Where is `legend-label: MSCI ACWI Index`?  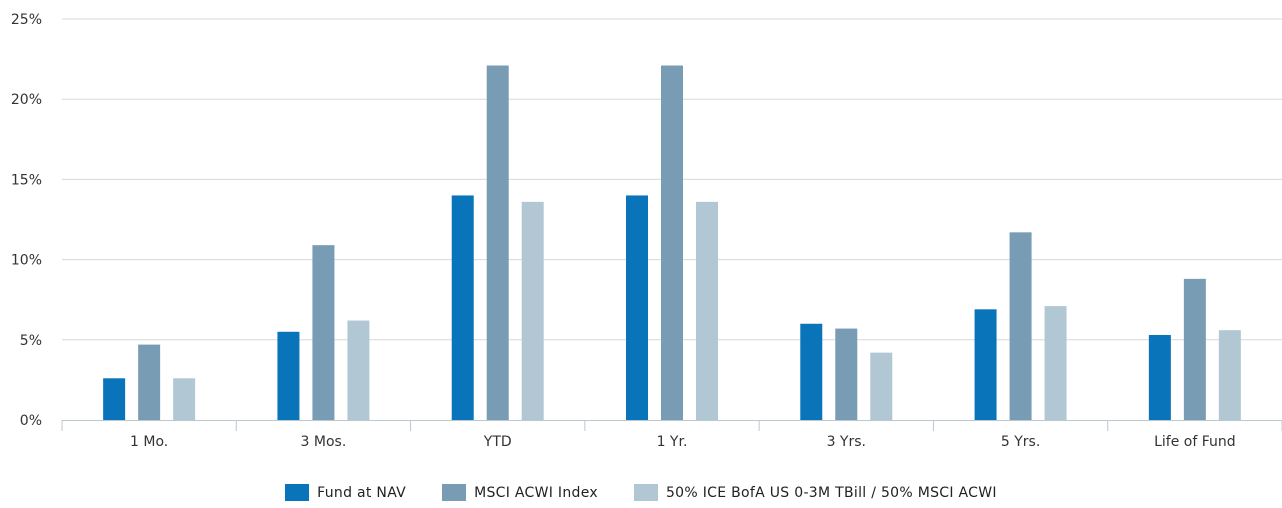 legend-label: MSCI ACWI Index is located at coordinates (536, 492).